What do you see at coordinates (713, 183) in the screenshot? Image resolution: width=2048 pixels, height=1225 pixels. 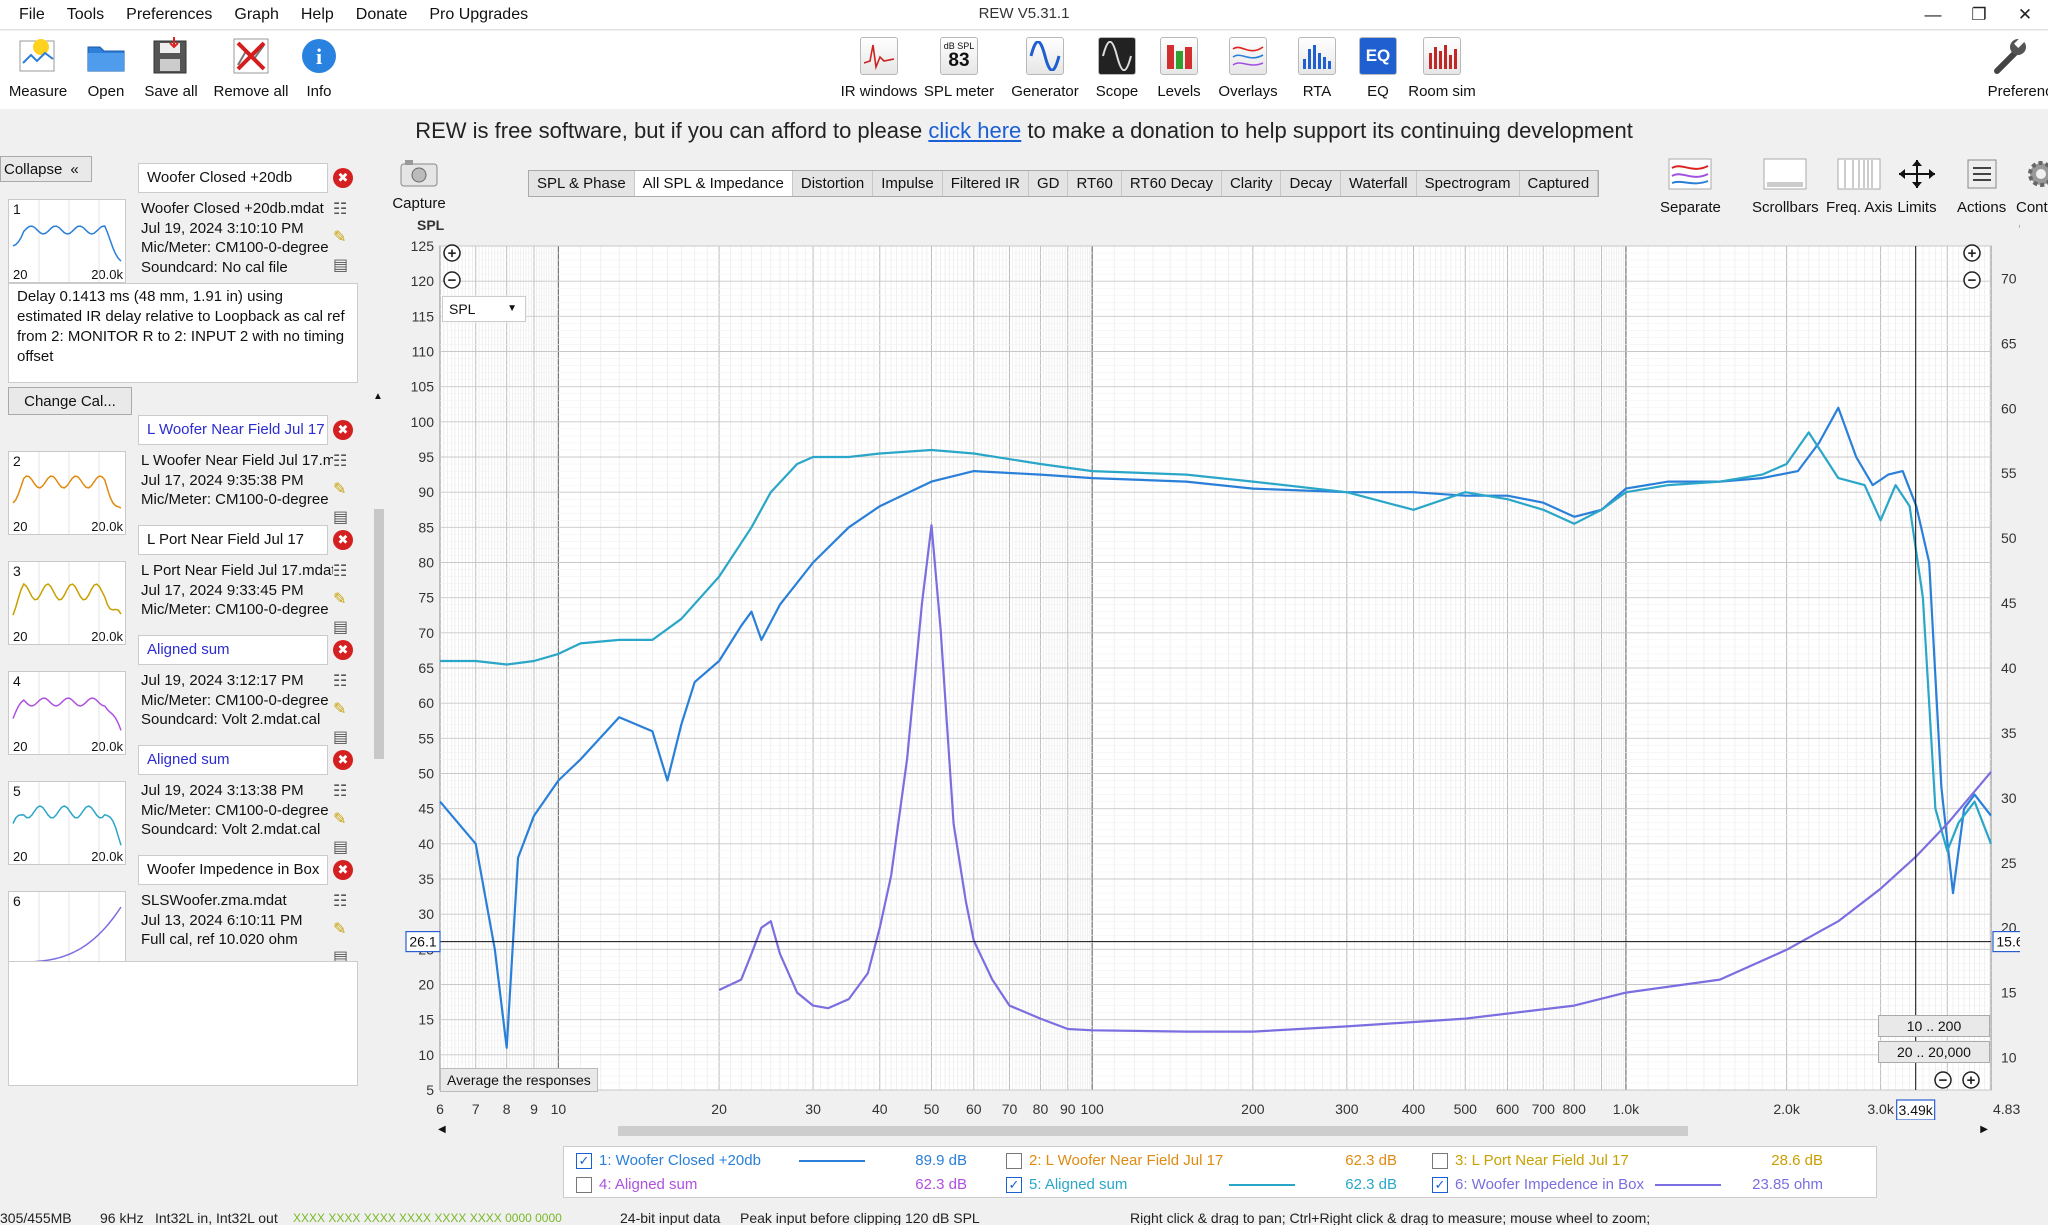 I see `tab-all-spl-impedance: All SPL & Impedance` at bounding box center [713, 183].